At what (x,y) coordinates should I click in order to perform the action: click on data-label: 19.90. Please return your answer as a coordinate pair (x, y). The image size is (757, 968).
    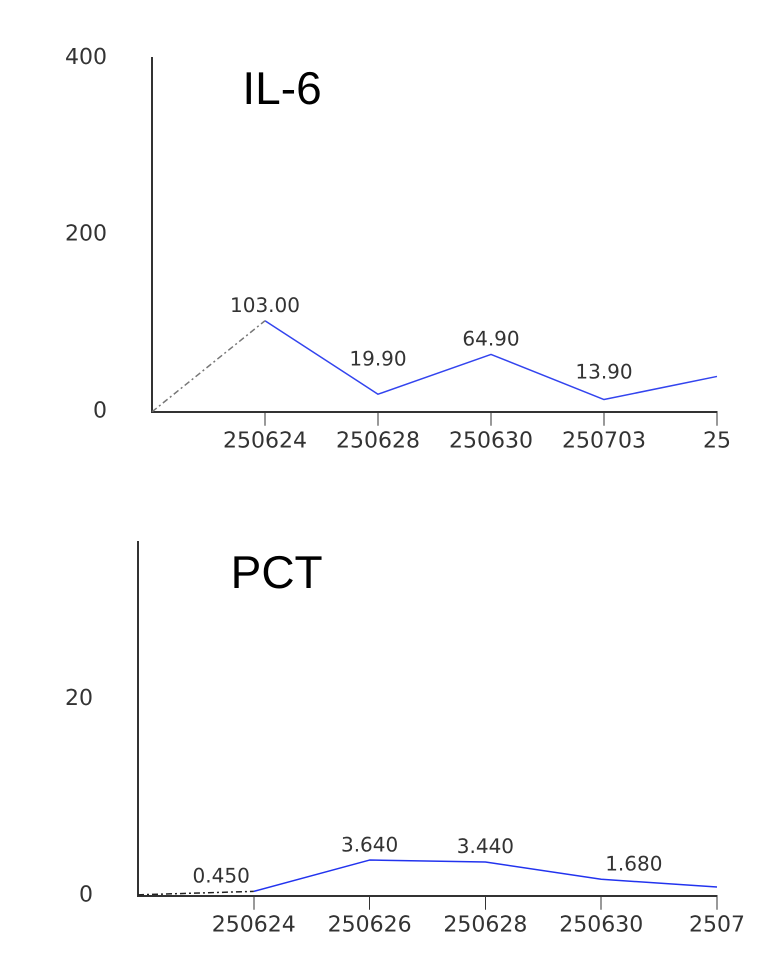
    Looking at the image, I should click on (378, 358).